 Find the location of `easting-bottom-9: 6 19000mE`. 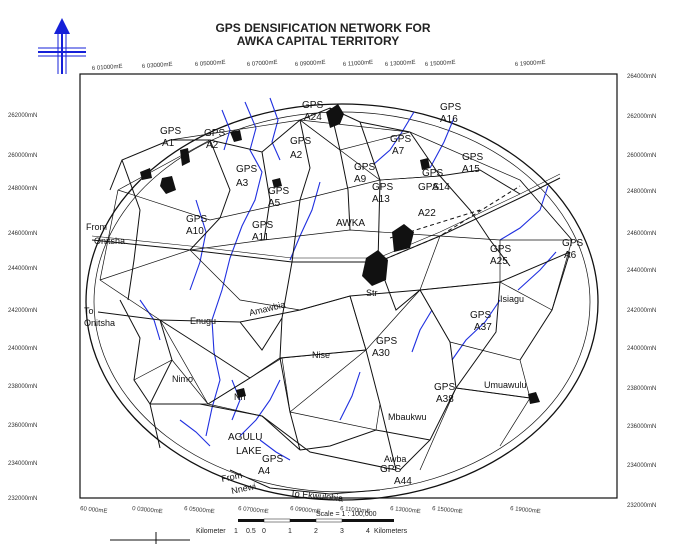

easting-bottom-9: 6 19000mE is located at coordinates (525, 510).